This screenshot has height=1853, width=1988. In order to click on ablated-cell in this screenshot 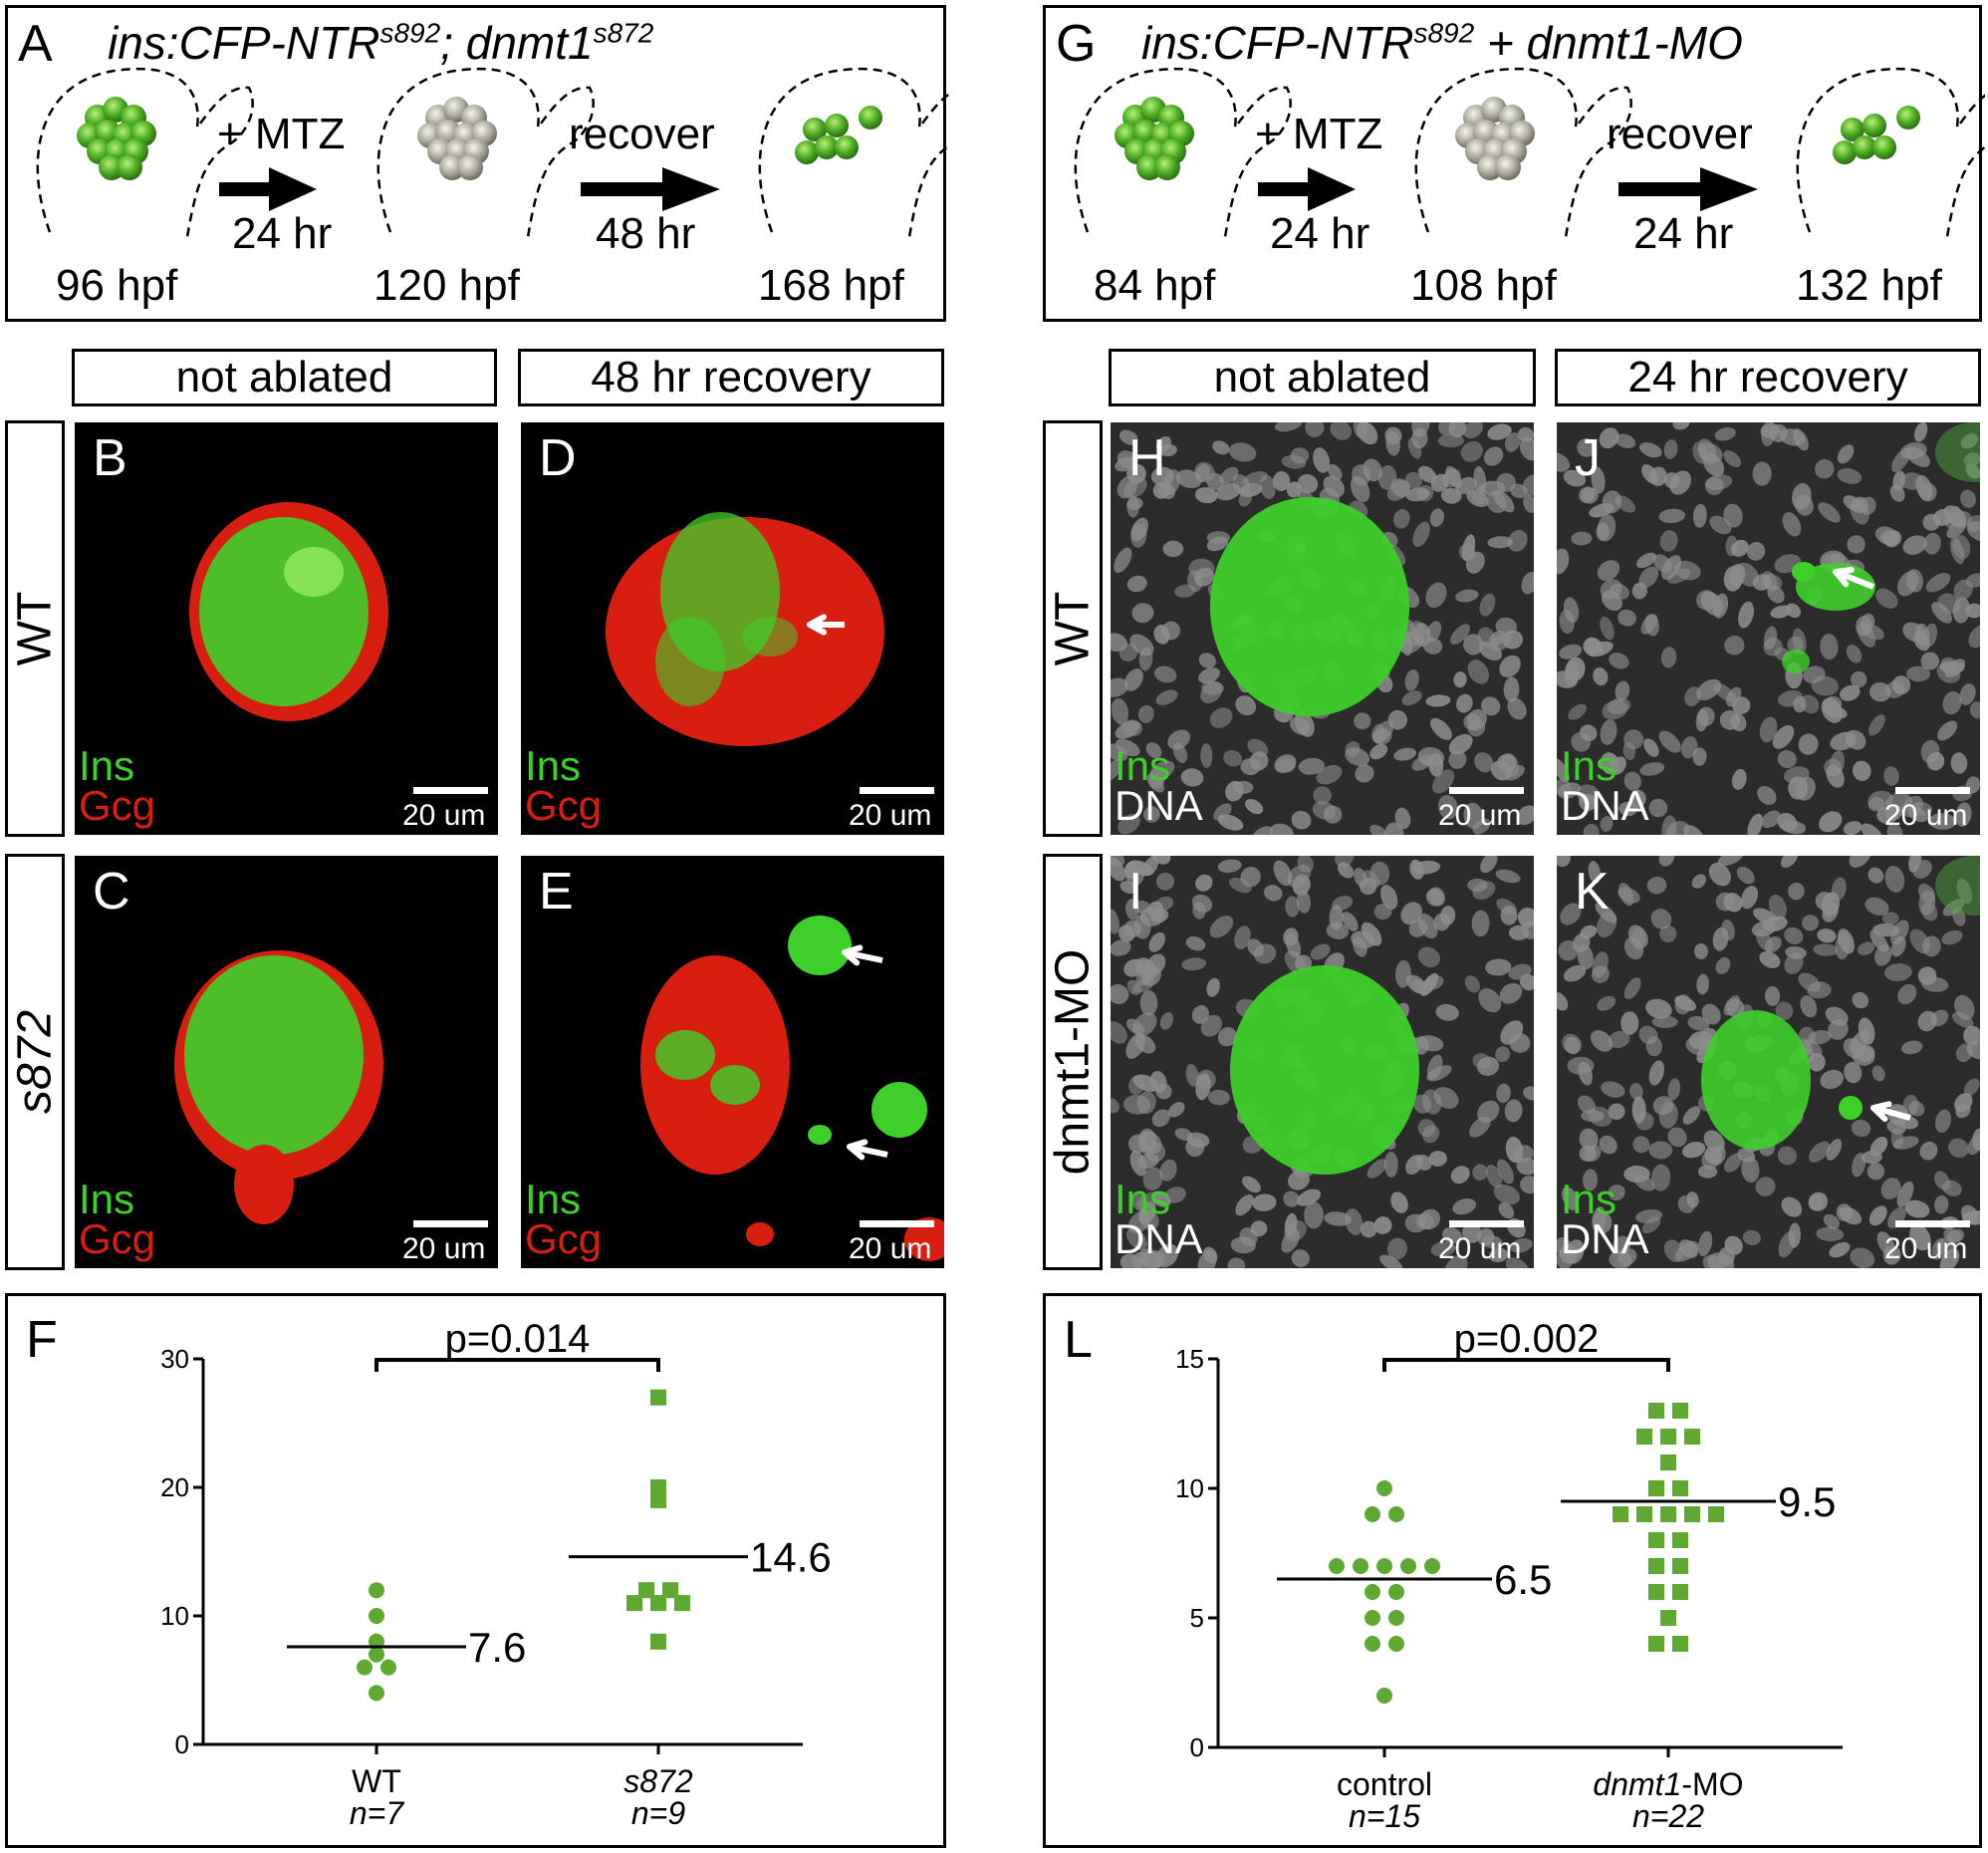, I will do `click(1508, 167)`.